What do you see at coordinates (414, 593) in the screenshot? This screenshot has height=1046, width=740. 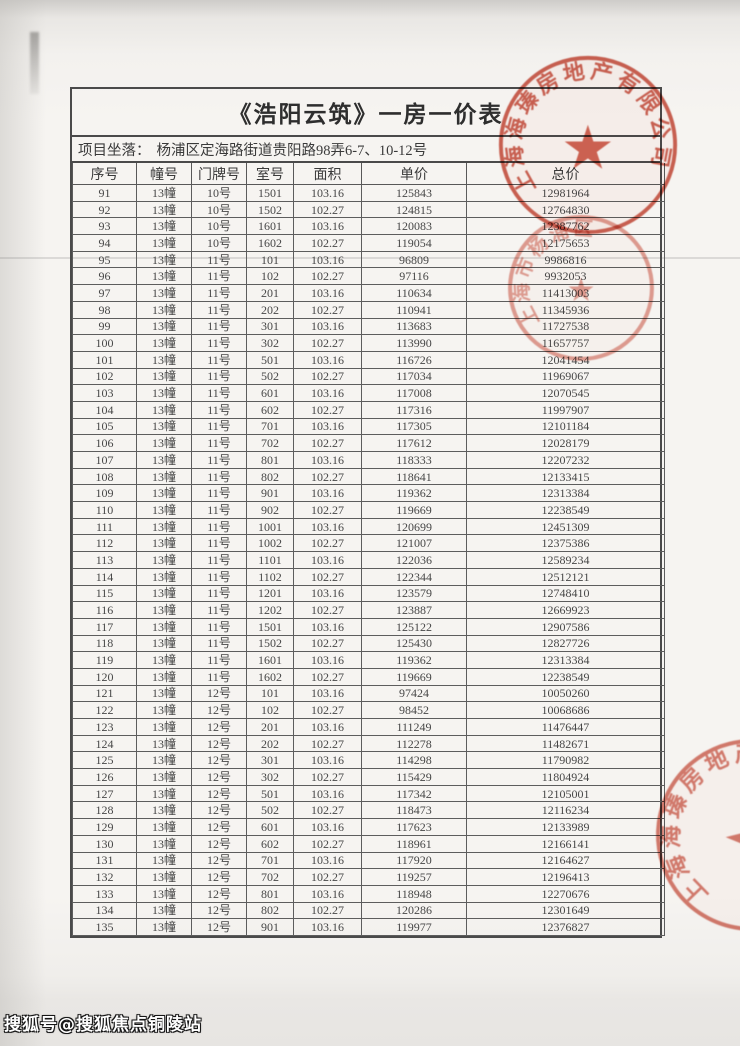 I see `cell-unit-price: 123579` at bounding box center [414, 593].